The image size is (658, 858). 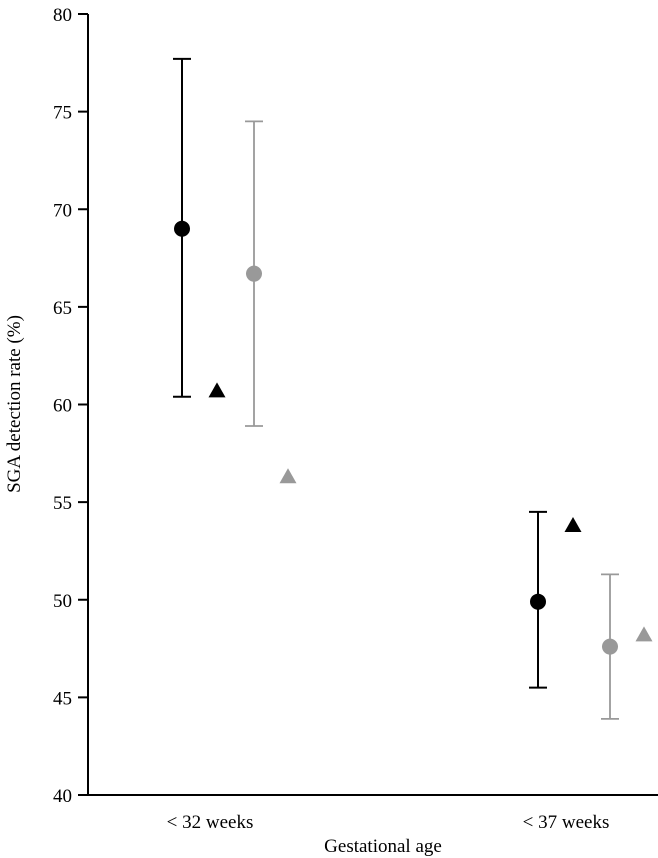 I want to click on x-ticks: < 32 weeks < 37 weeks, so click(x=388, y=822).